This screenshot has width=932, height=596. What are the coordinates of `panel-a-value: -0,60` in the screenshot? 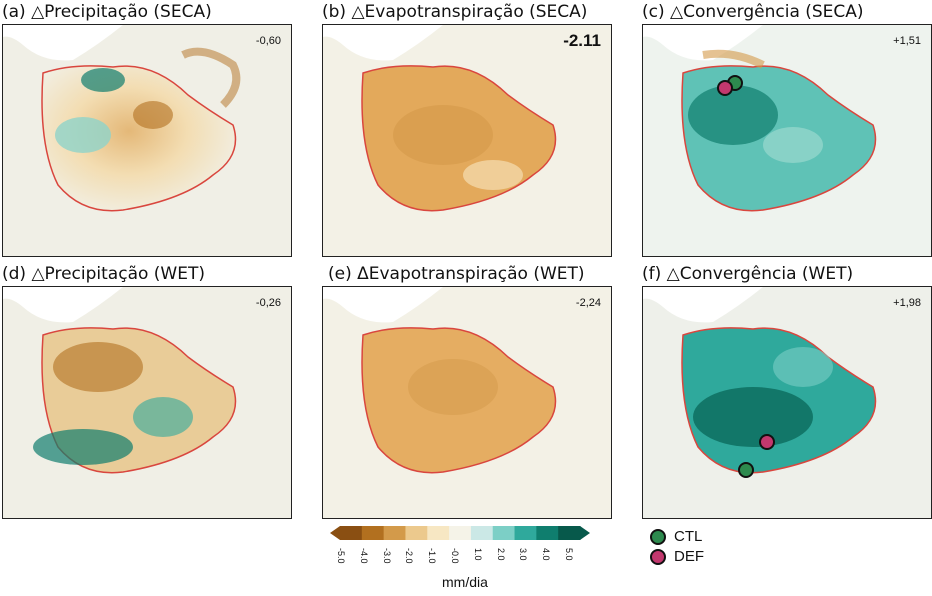 It's located at (268, 41).